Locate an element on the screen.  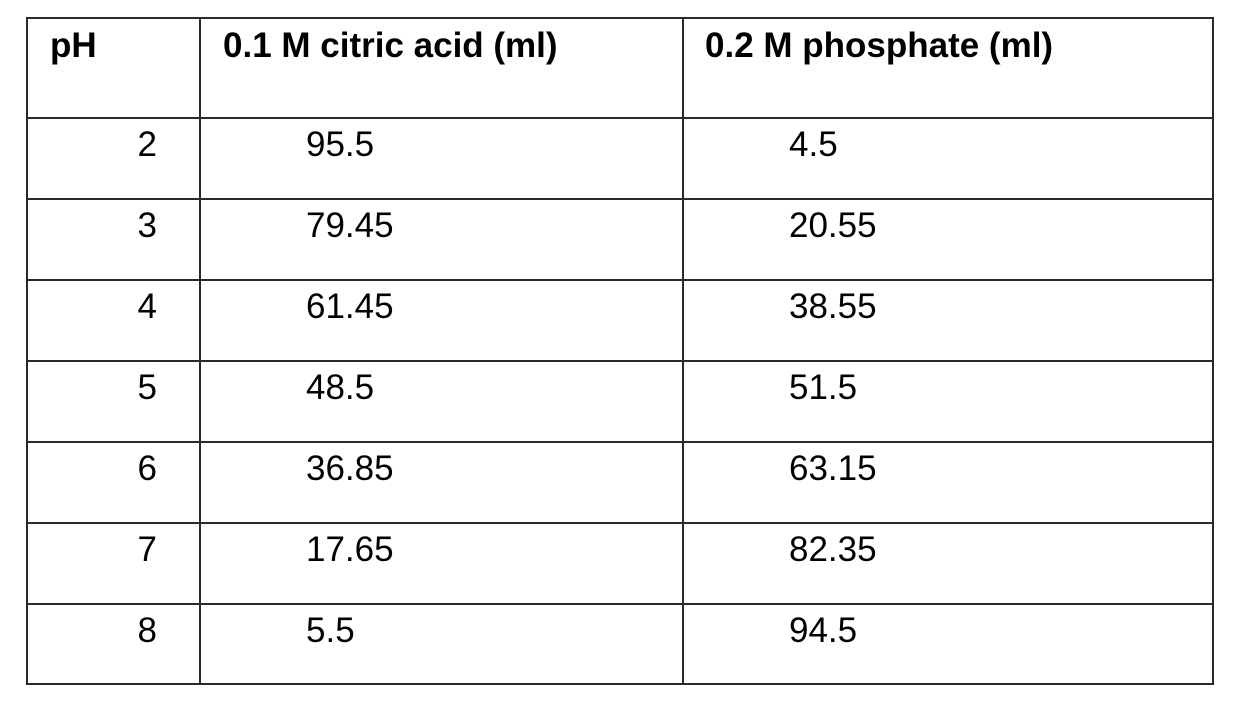
table-row: 6 36.85 63.15 is located at coordinates (620, 482).